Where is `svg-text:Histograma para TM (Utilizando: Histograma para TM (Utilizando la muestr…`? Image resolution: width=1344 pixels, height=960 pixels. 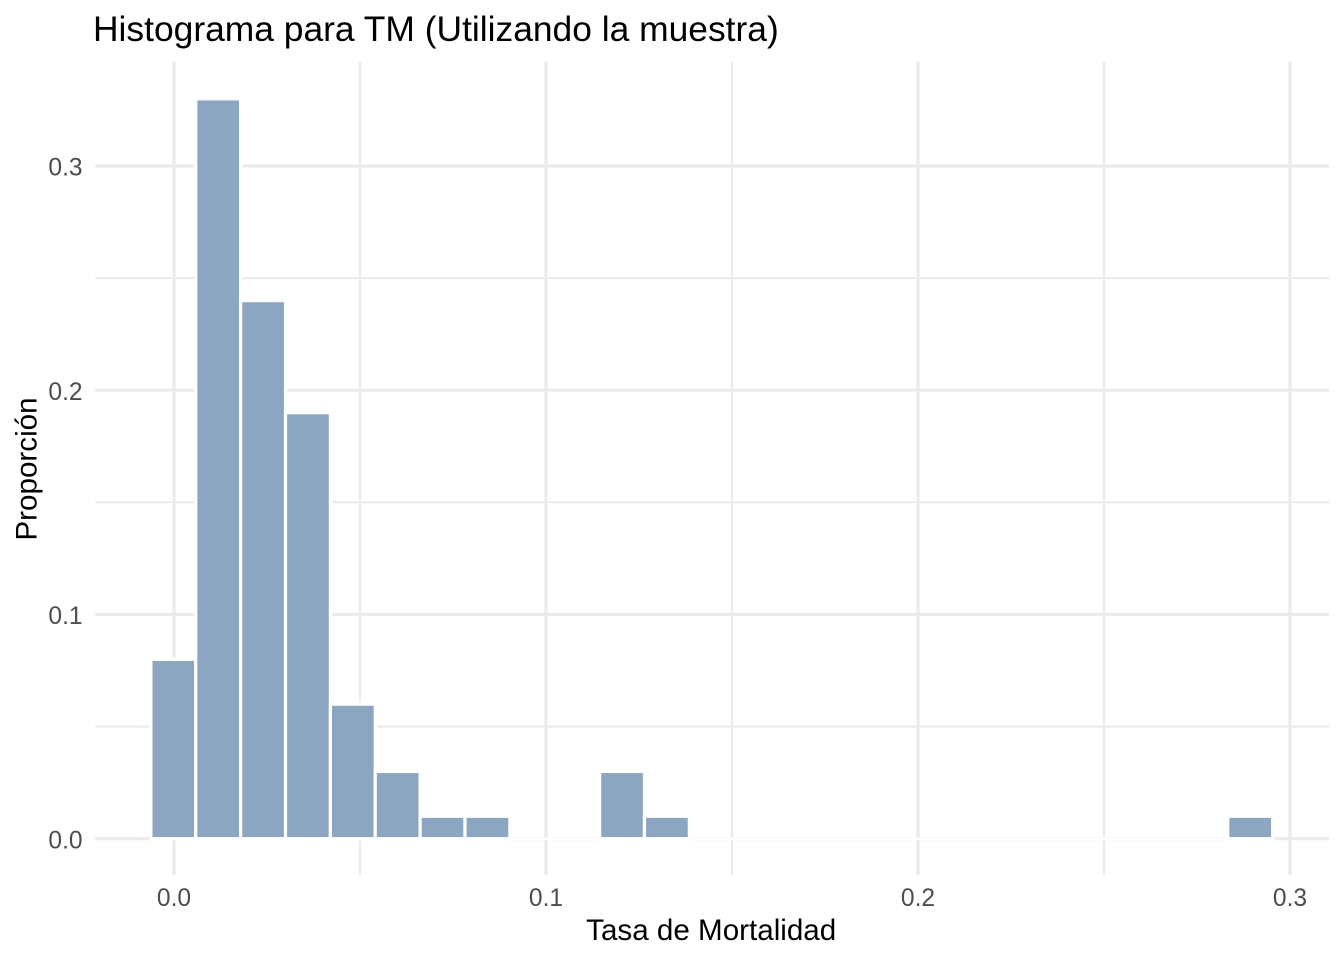 svg-text:Histograma para TM (Utilizando: Histograma para TM (Utilizando la muestr… is located at coordinates (436, 29).